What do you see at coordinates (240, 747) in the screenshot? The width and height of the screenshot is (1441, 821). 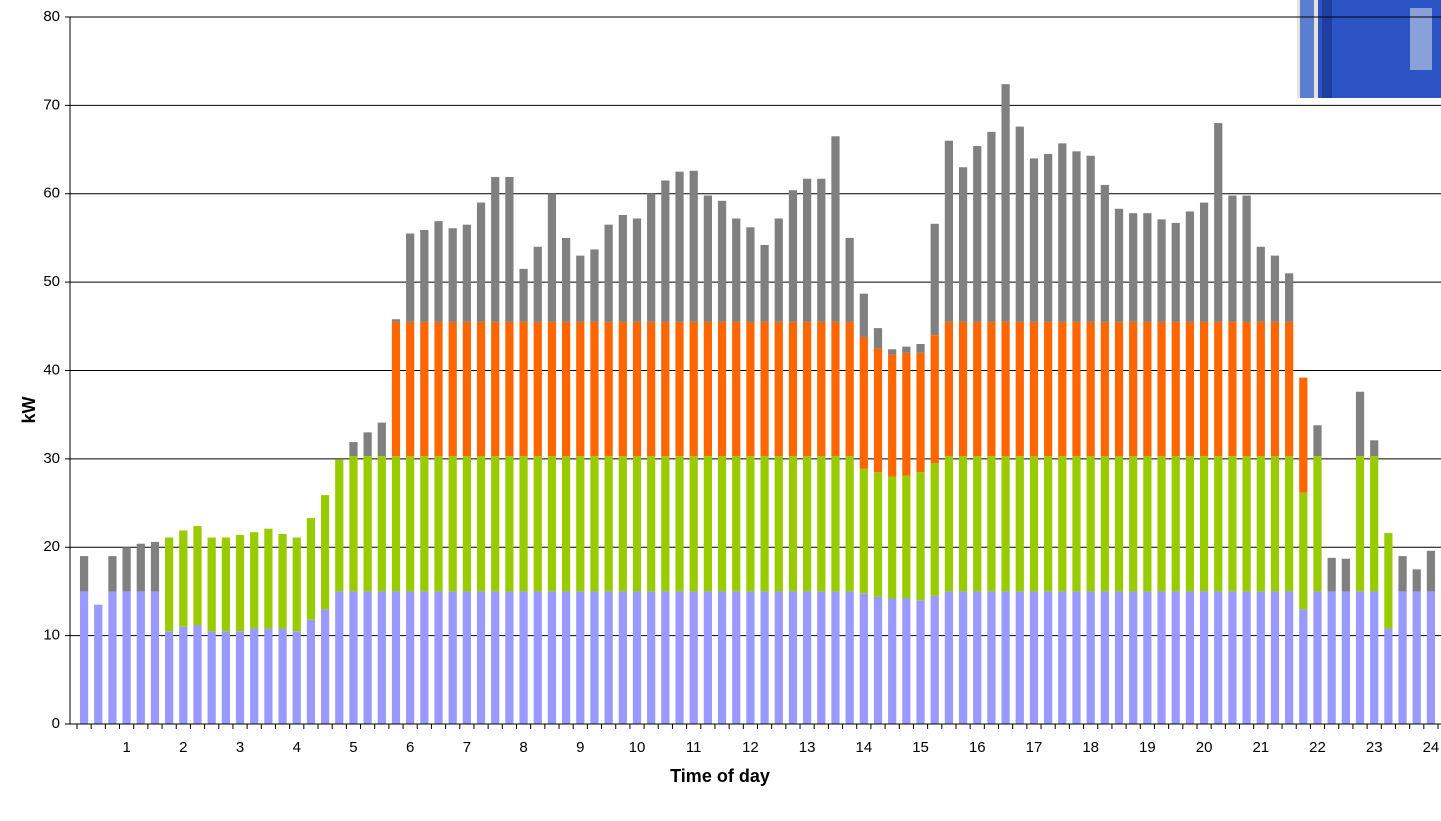 I see `x-tick-label: 3` at bounding box center [240, 747].